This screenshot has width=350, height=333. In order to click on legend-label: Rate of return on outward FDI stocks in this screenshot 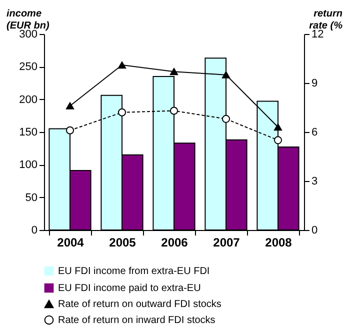, I will do `click(140, 304)`.